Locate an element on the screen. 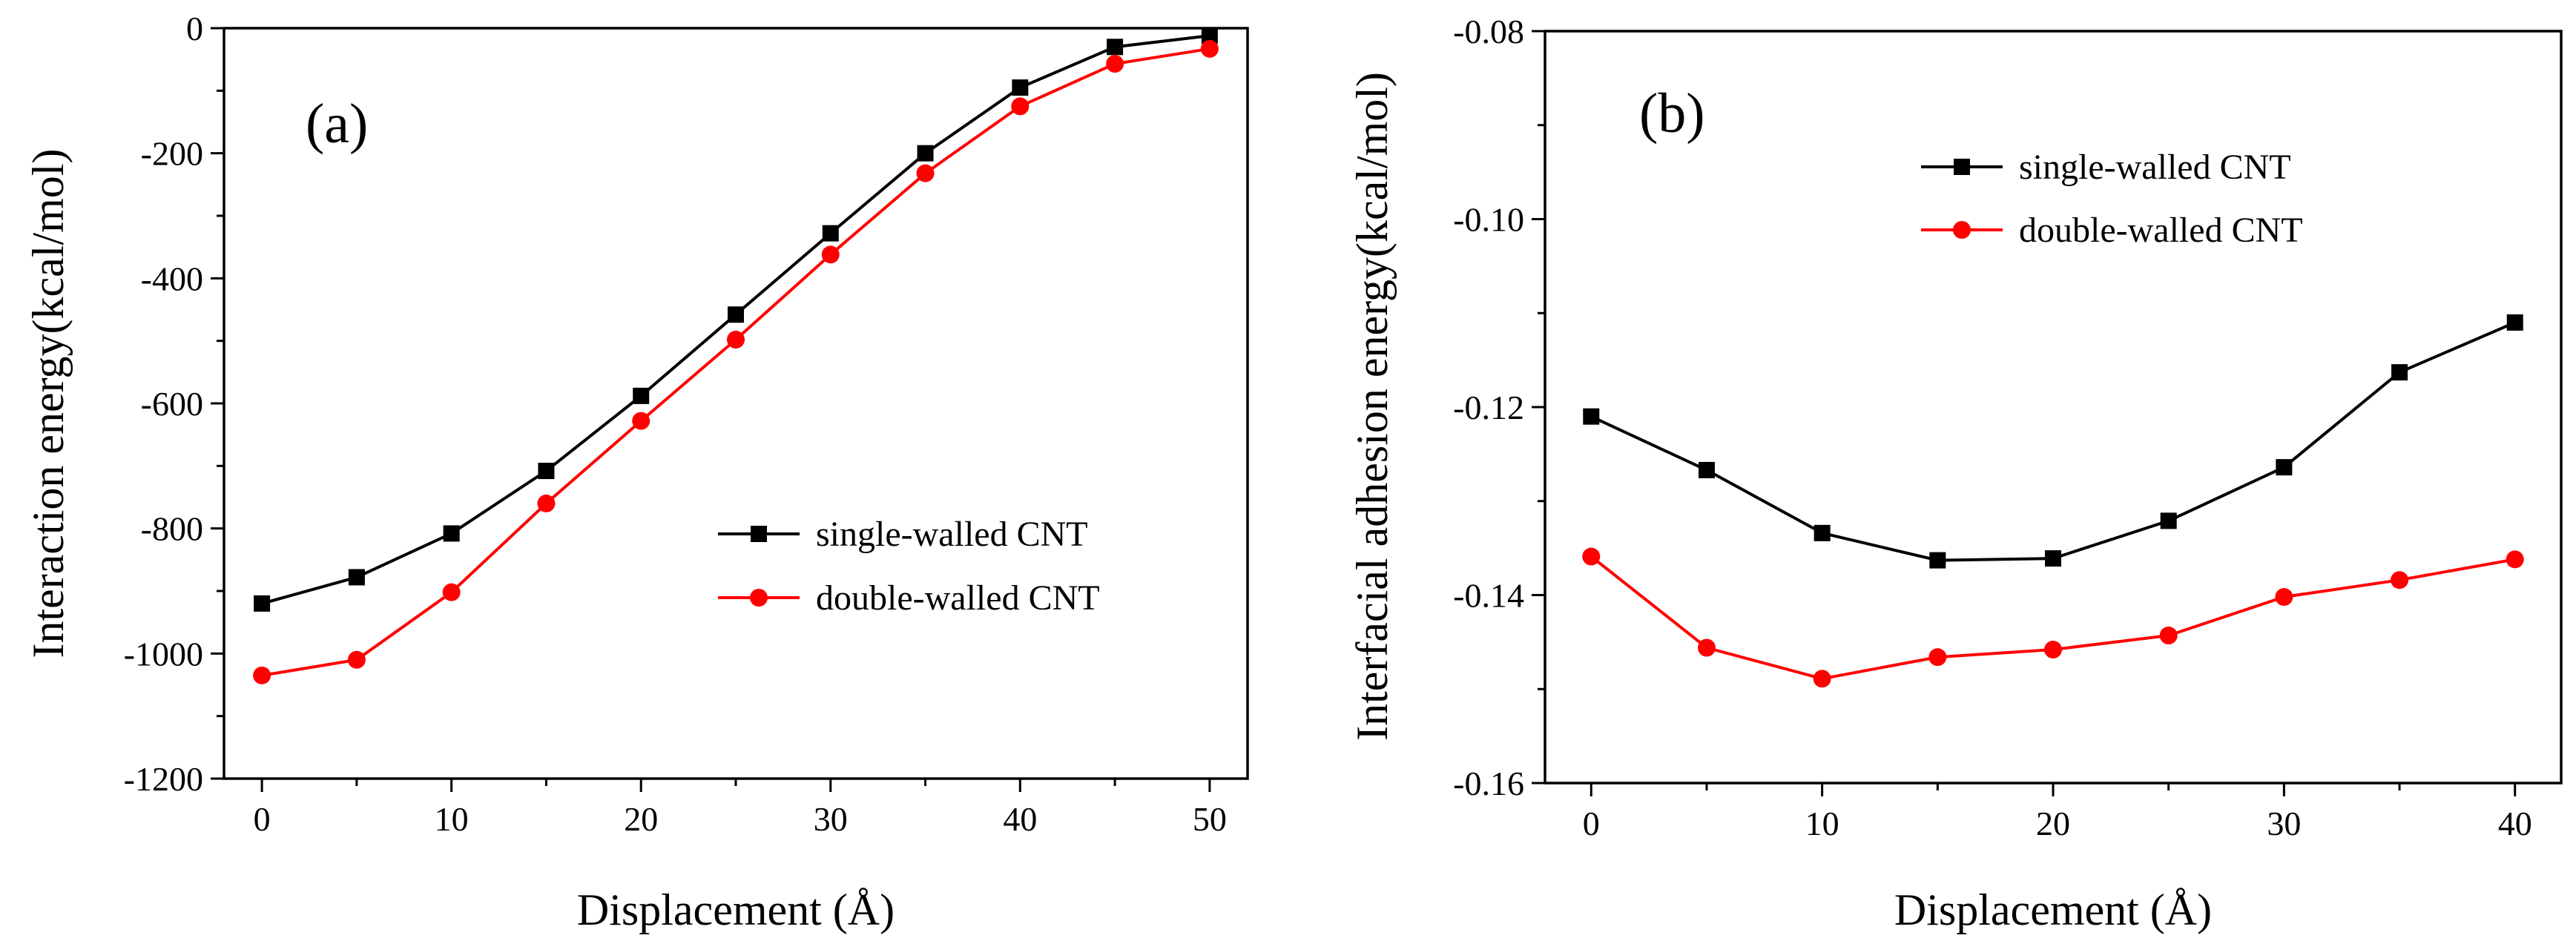 Image resolution: width=2576 pixels, height=941 pixels. y-tick-label: -400 is located at coordinates (172, 278).